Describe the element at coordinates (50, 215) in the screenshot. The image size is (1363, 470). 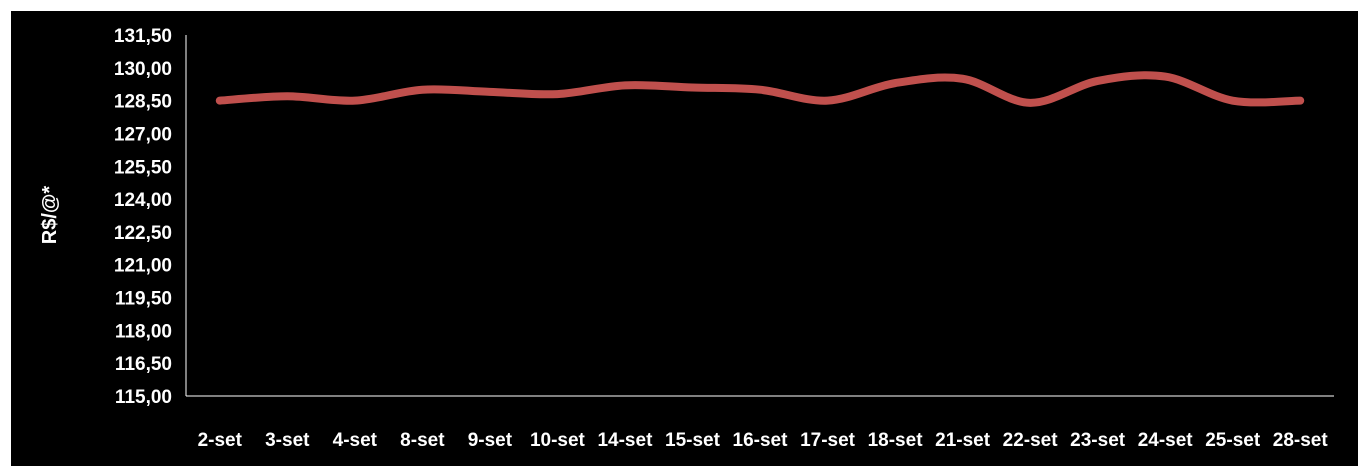
I see `y-axis-label: R$/@*` at that location.